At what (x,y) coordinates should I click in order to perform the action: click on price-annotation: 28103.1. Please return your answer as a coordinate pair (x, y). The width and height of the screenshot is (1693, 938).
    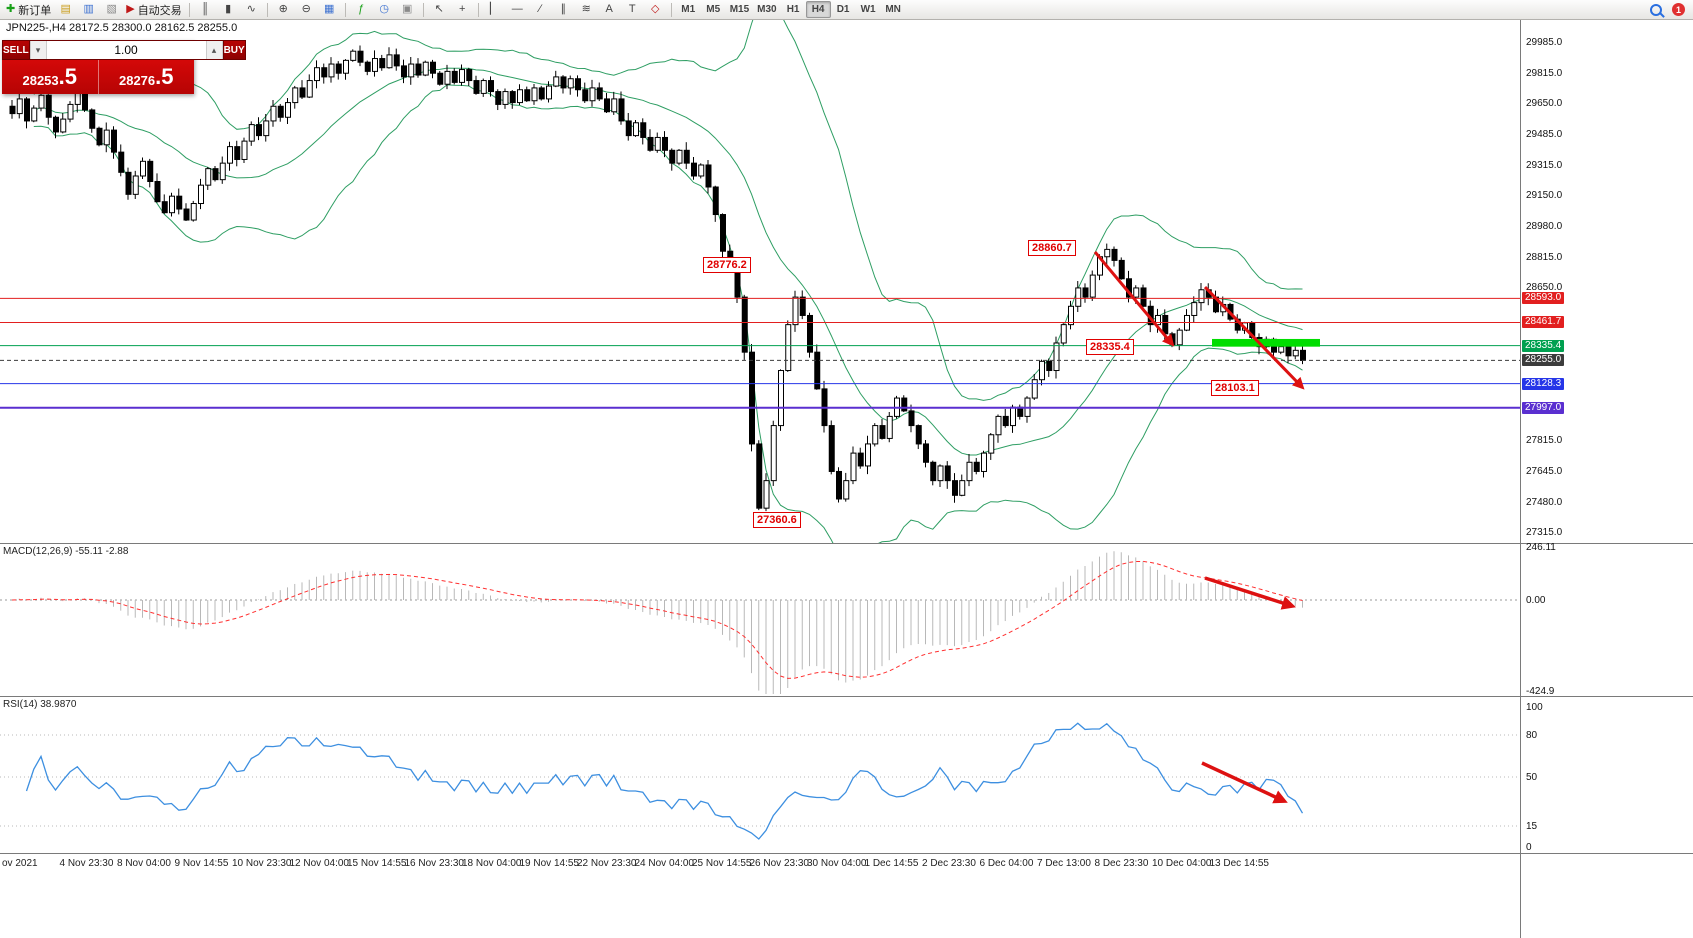
    Looking at the image, I should click on (1235, 388).